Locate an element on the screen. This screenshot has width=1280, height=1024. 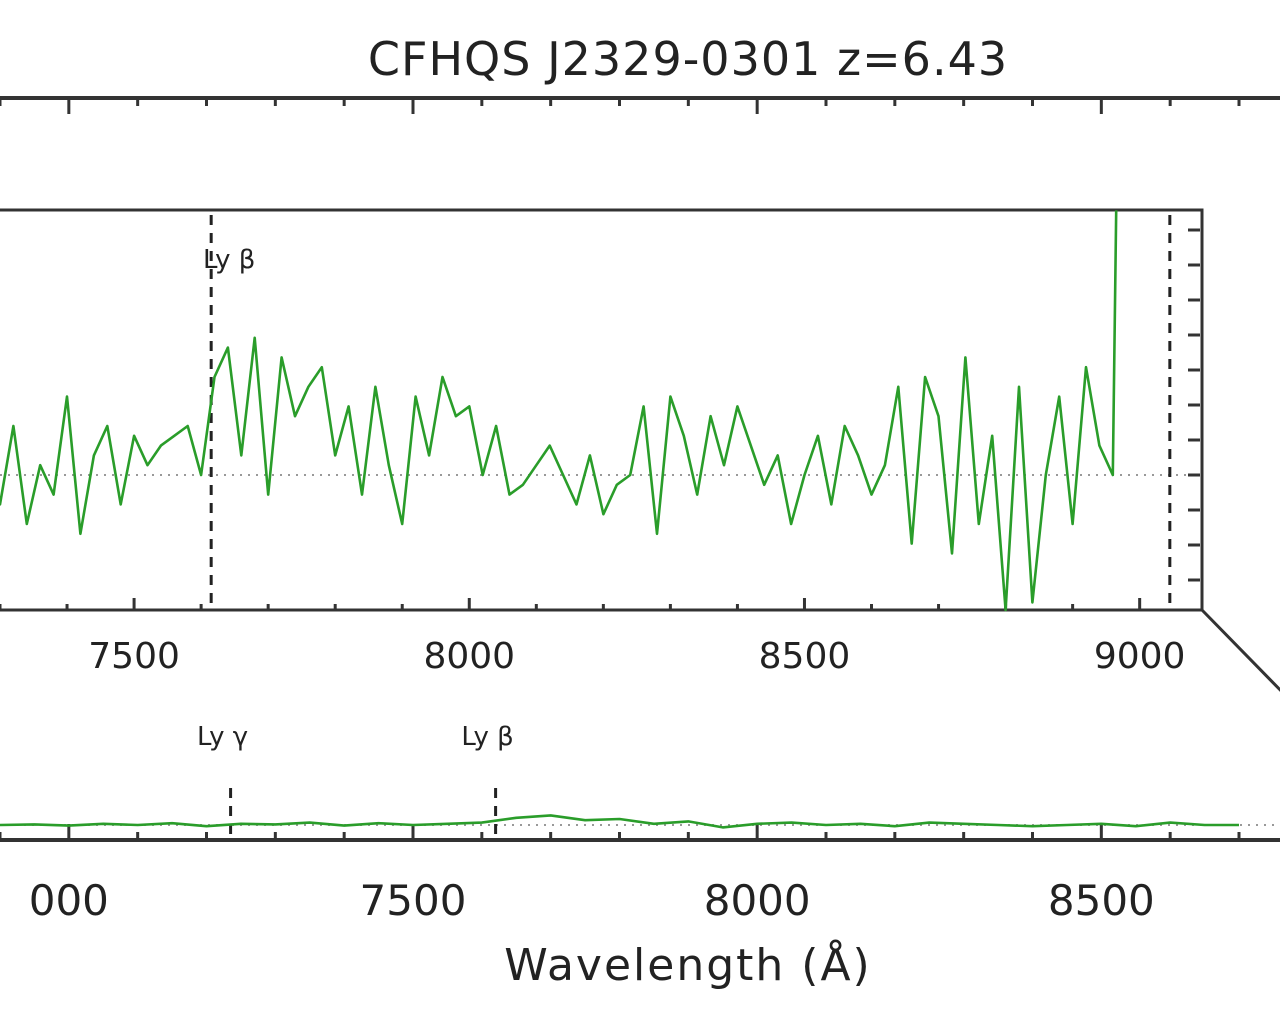
inset-x-tick-label: 8500 is located at coordinates (805, 656).